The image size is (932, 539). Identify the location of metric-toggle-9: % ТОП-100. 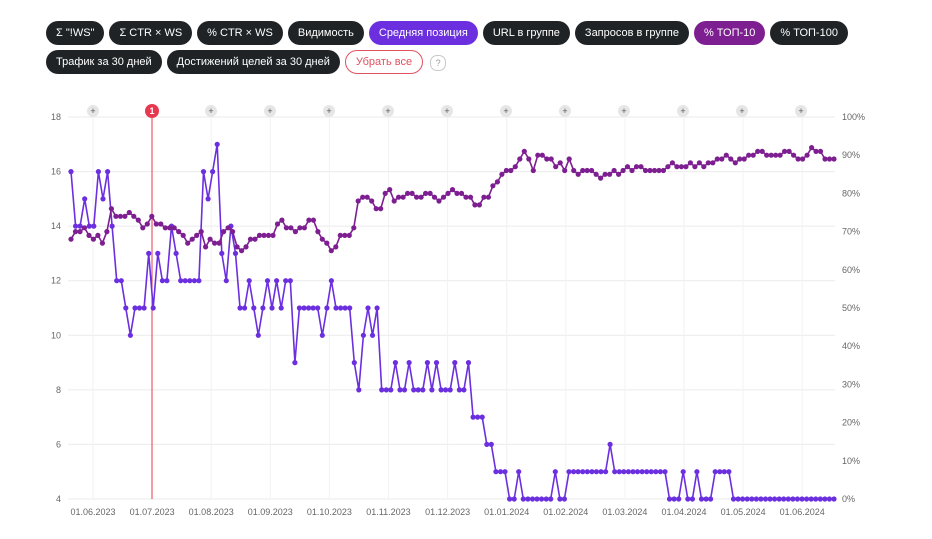
(809, 33).